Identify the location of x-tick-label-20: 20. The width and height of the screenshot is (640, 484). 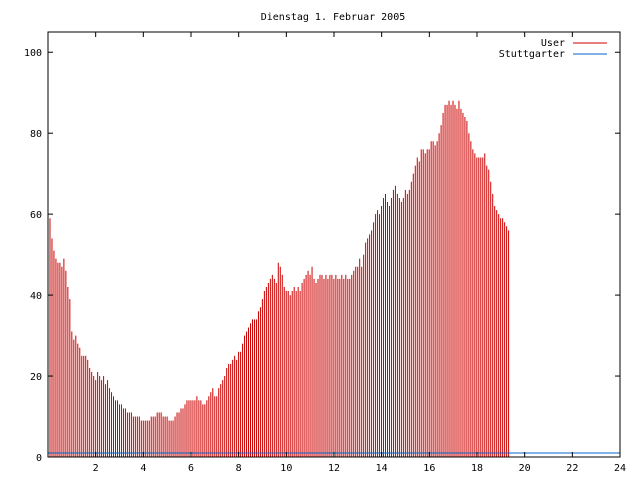
(525, 468).